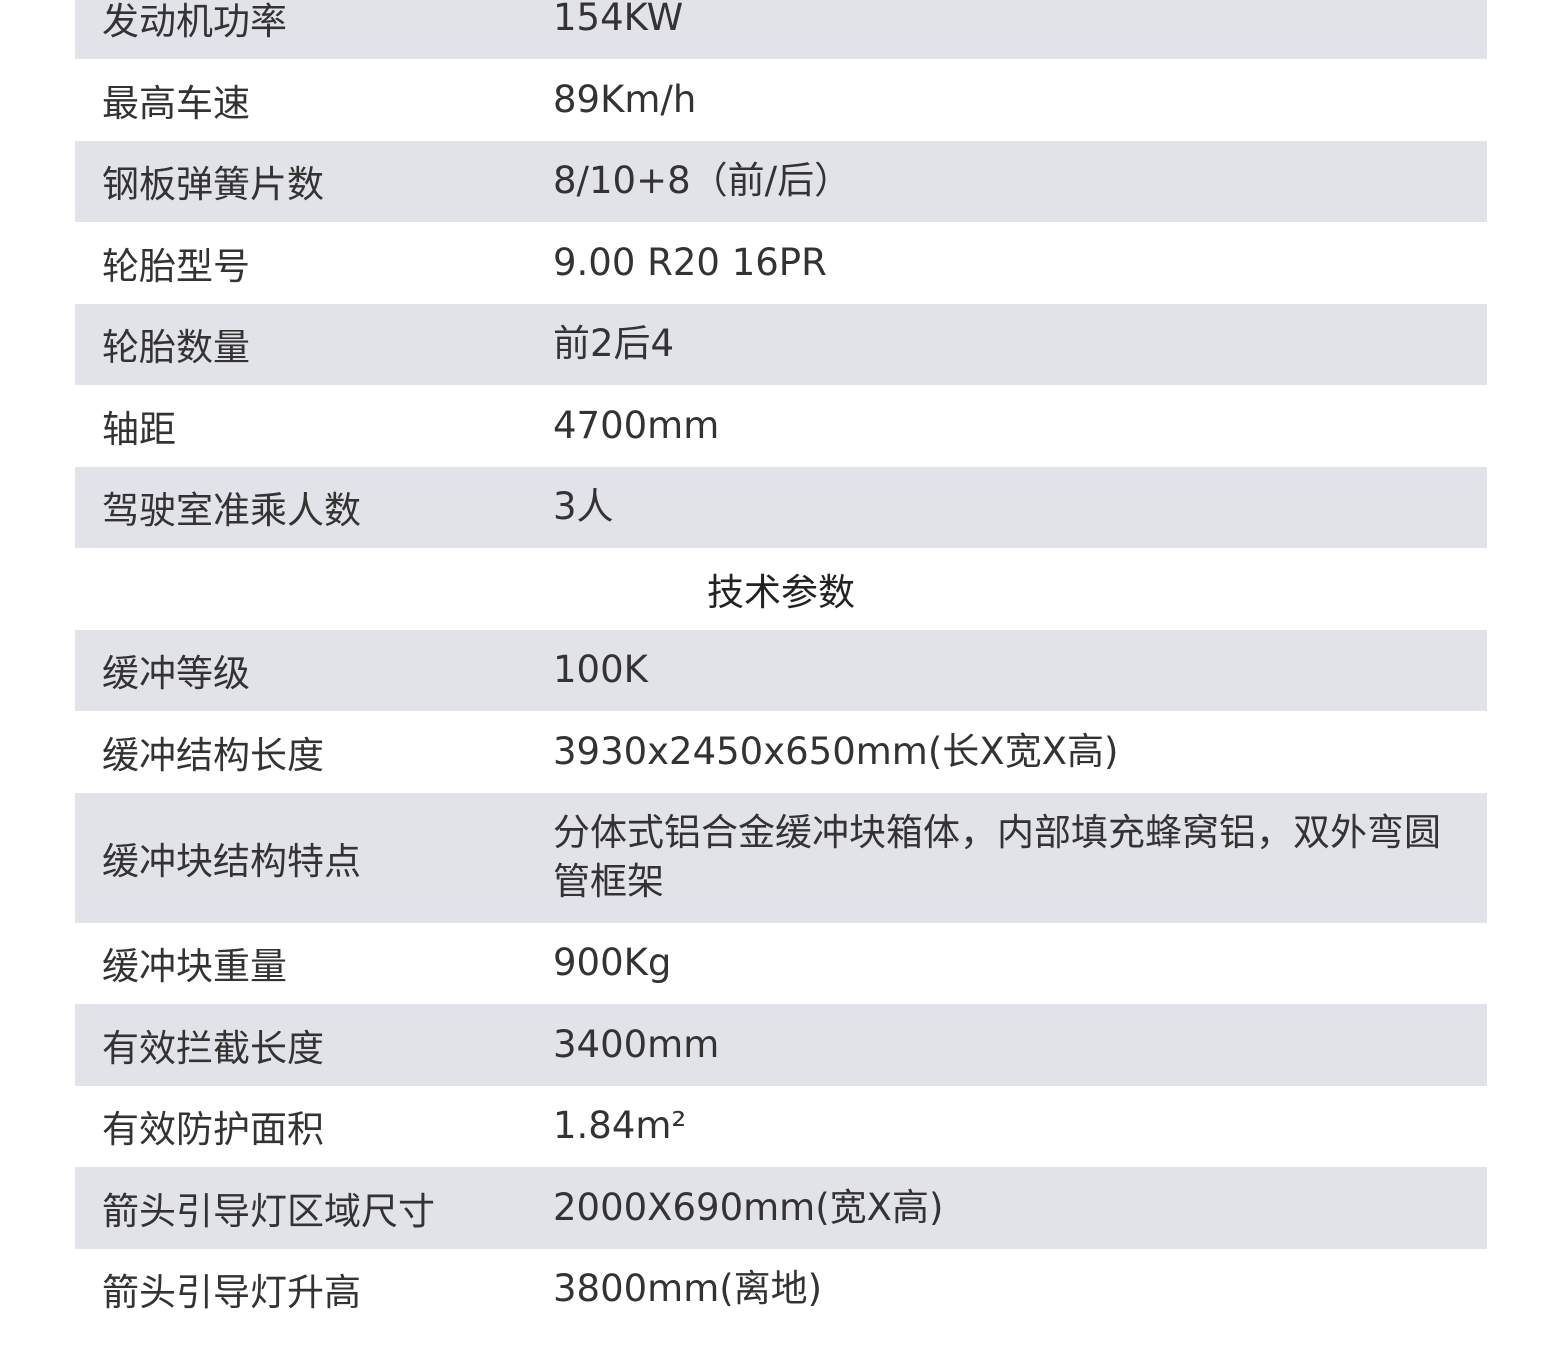 The height and width of the screenshot is (1362, 1563). What do you see at coordinates (213, 185) in the screenshot?
I see `row-label: 钢板弹簧片数` at bounding box center [213, 185].